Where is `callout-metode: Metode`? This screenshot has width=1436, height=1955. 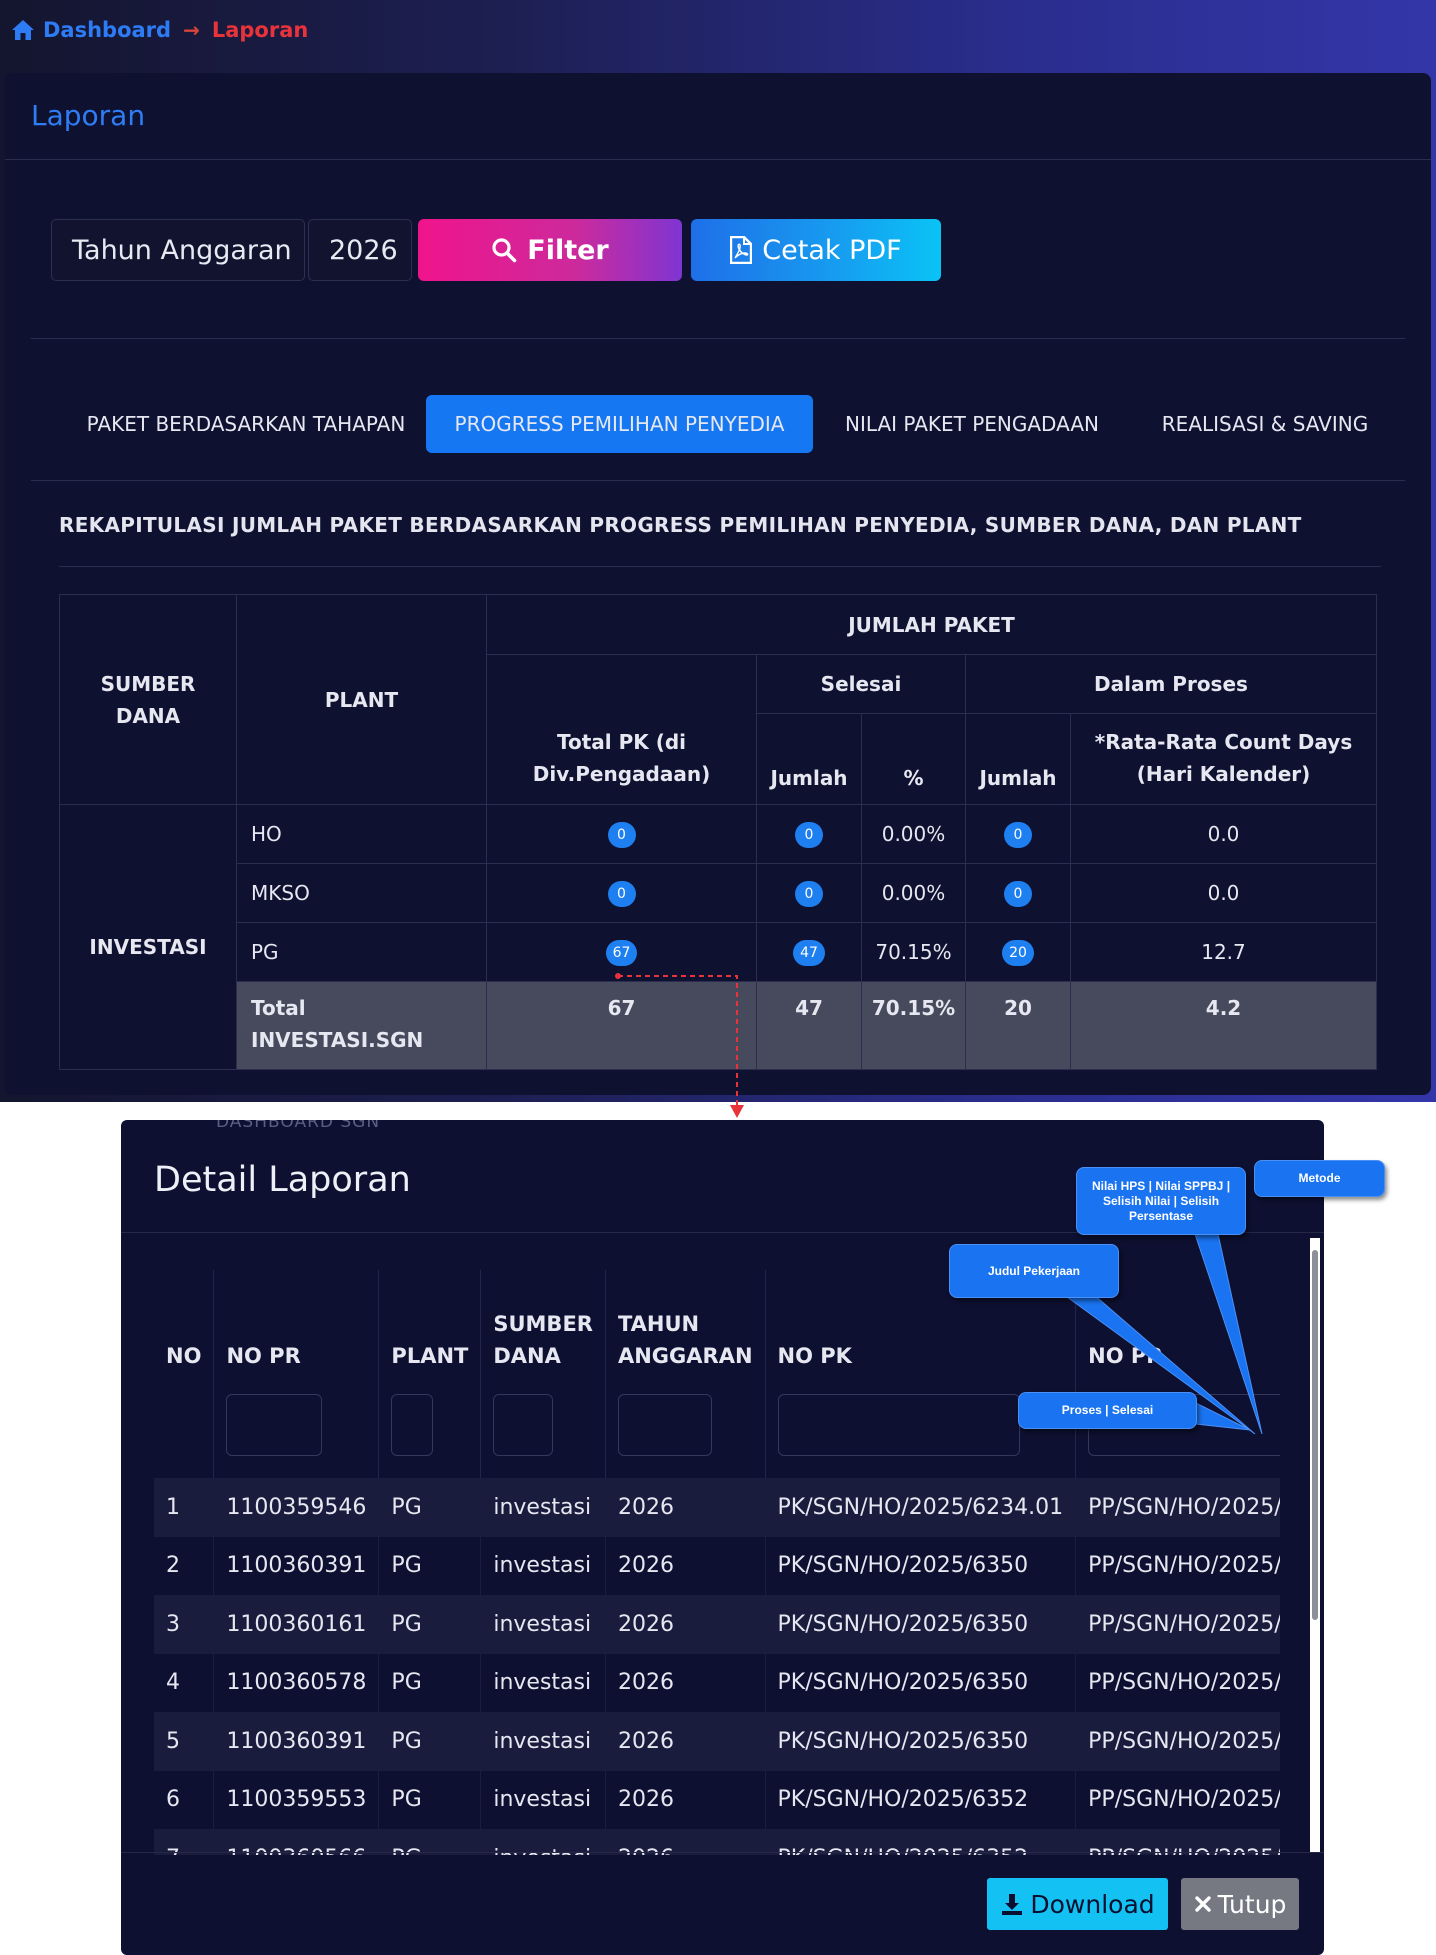
callout-metode: Metode is located at coordinates (1319, 1178).